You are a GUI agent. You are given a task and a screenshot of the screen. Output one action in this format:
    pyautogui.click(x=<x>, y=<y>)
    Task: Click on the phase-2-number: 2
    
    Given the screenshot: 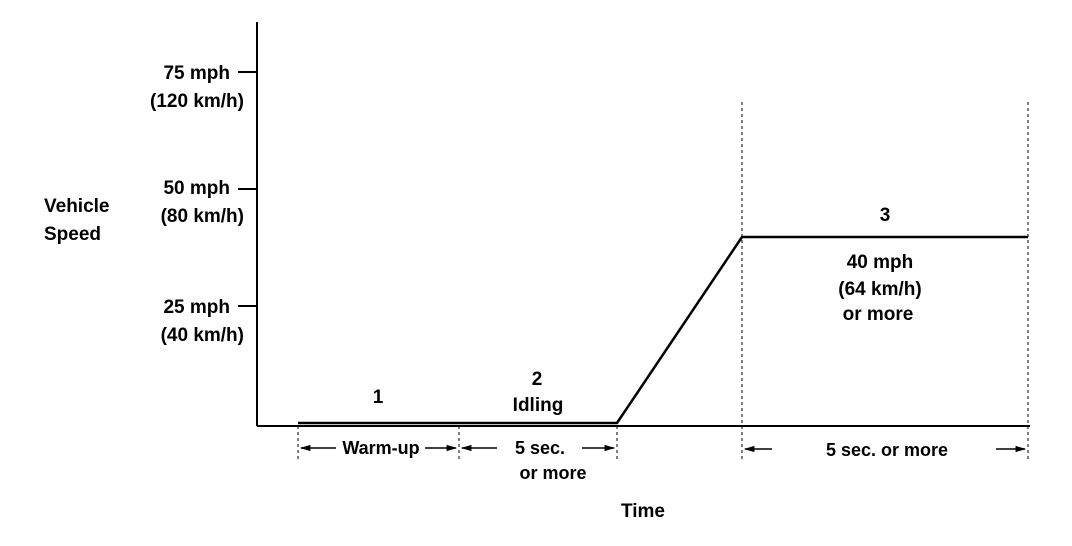 What is the action you would take?
    pyautogui.click(x=537, y=379)
    